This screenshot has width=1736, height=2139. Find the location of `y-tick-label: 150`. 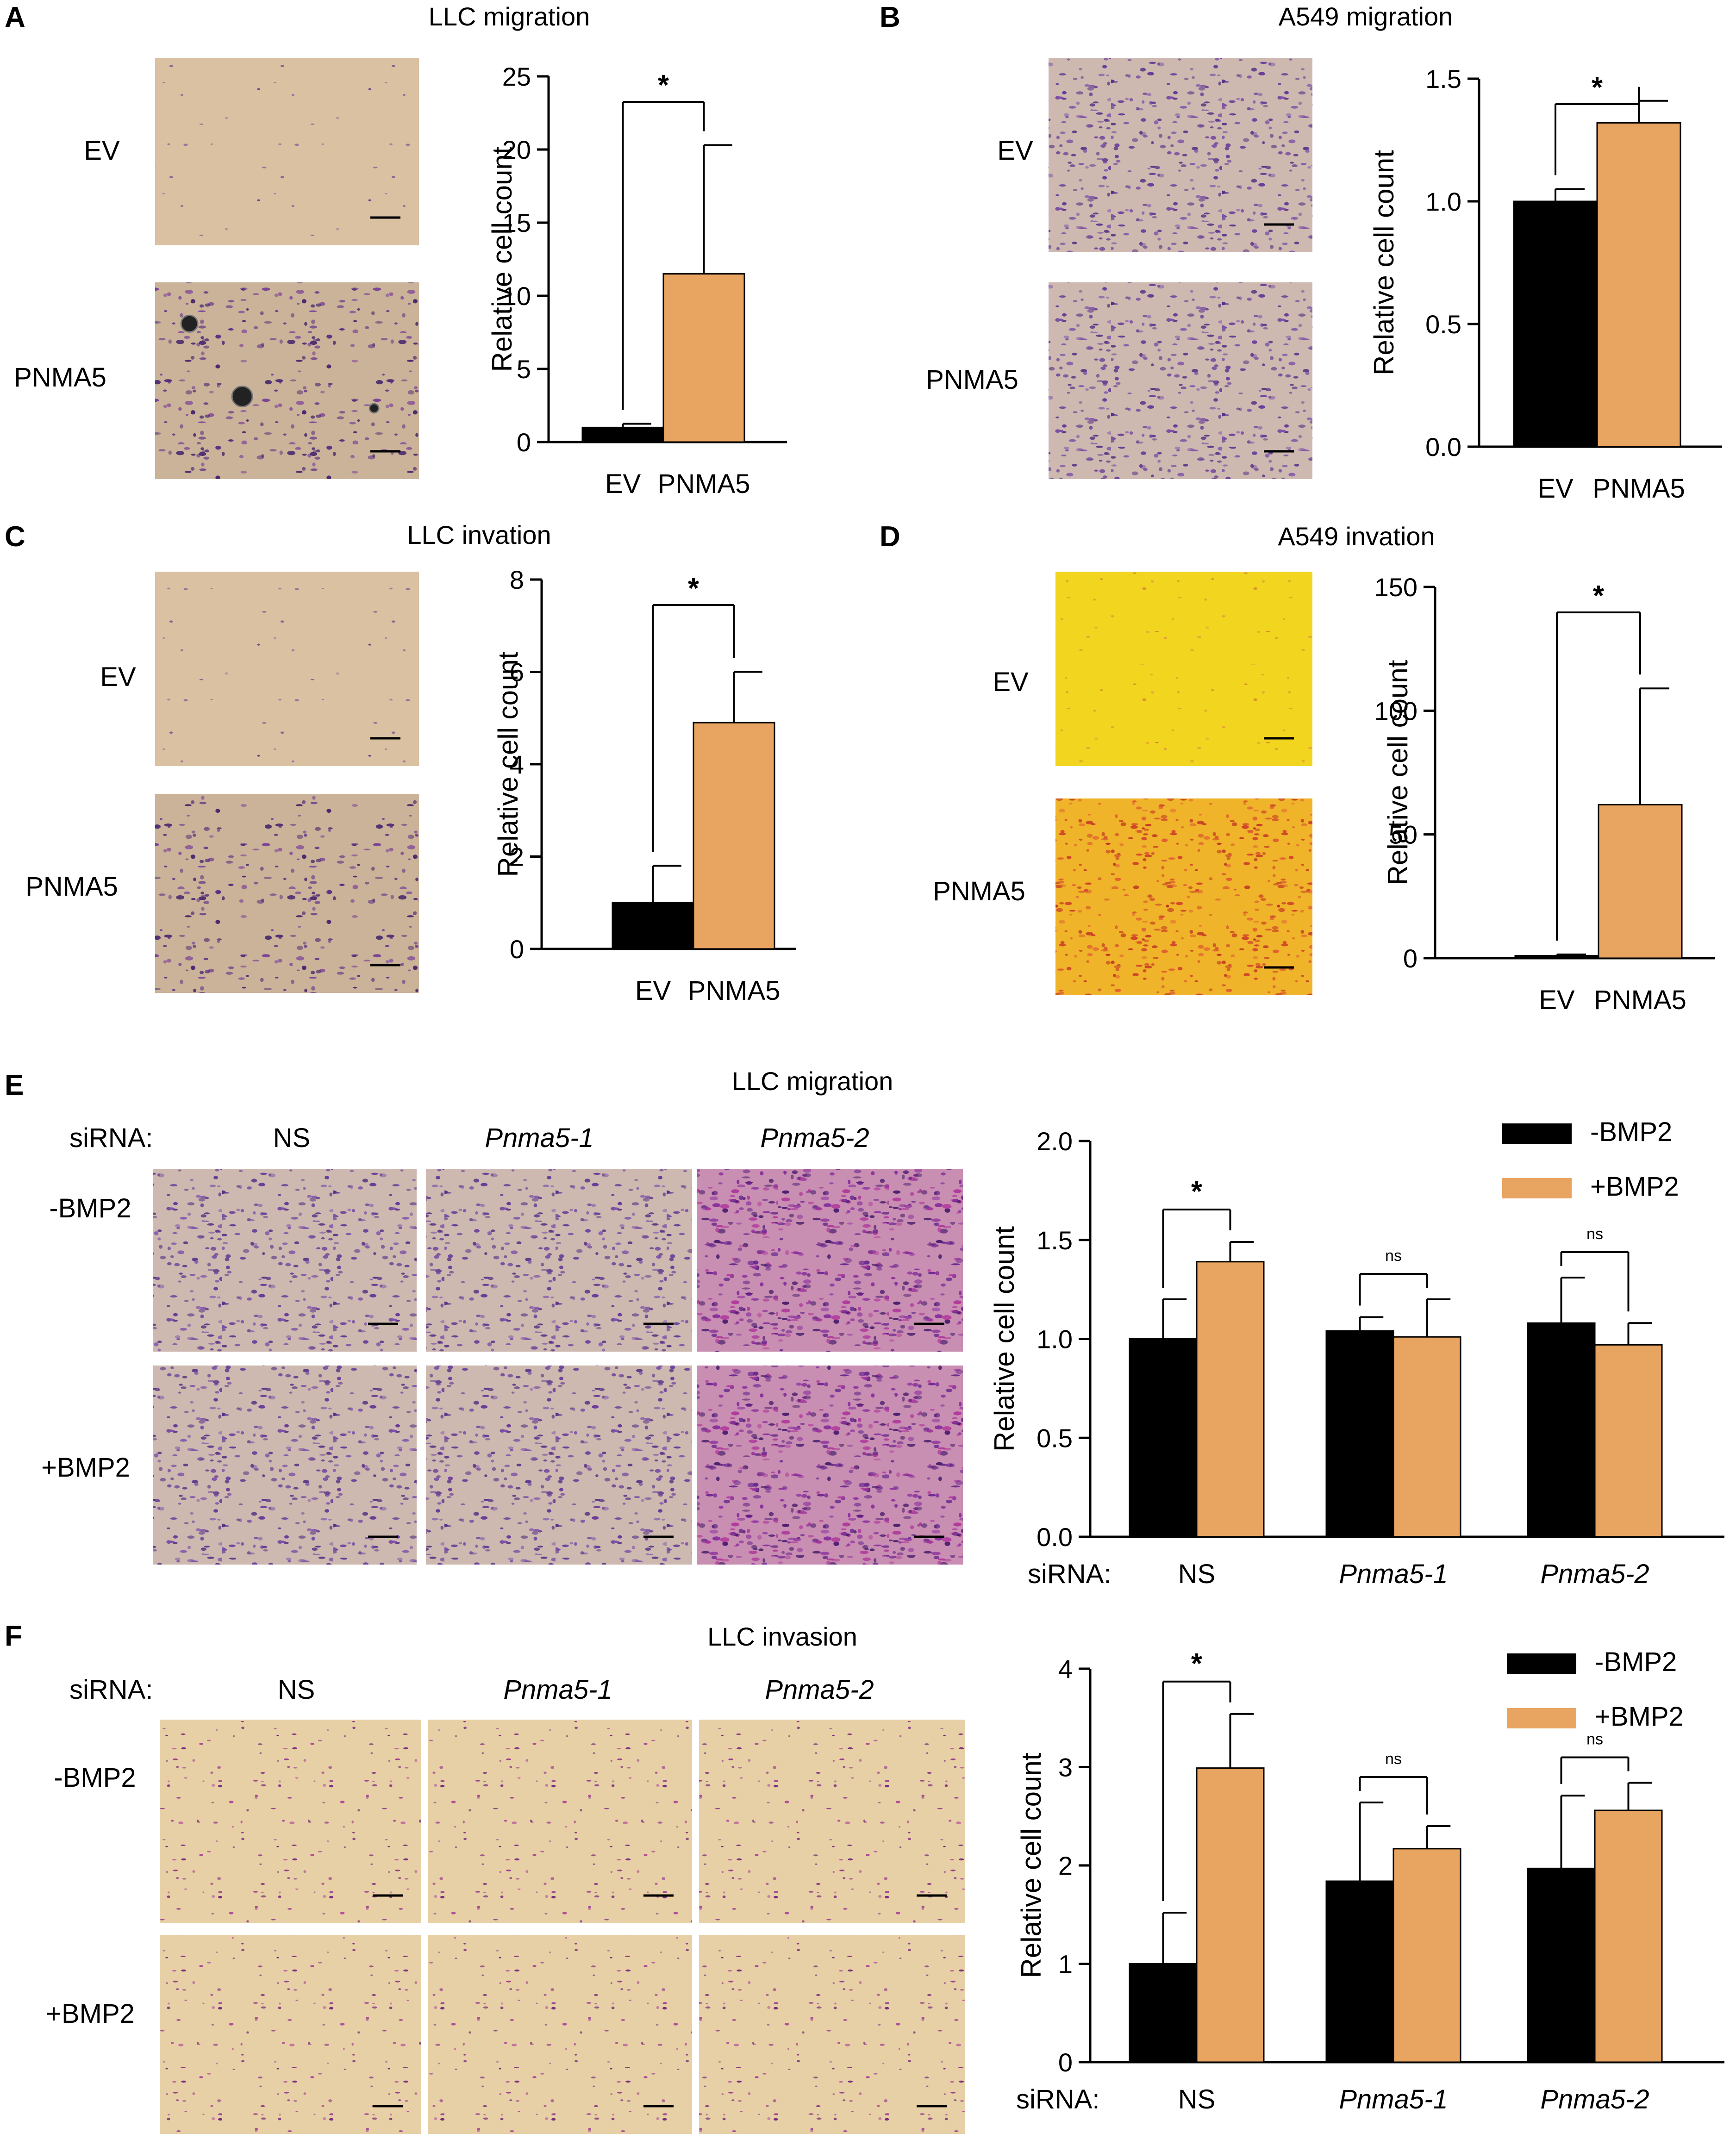

y-tick-label: 150 is located at coordinates (1396, 587).